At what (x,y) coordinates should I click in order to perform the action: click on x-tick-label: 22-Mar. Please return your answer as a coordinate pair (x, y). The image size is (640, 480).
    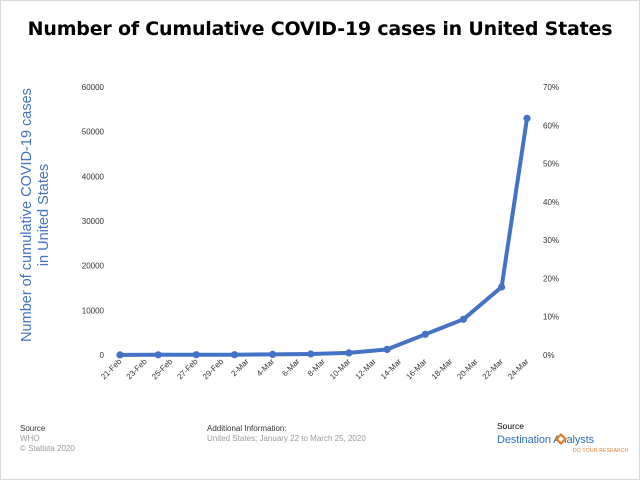
    Looking at the image, I should click on (493, 369).